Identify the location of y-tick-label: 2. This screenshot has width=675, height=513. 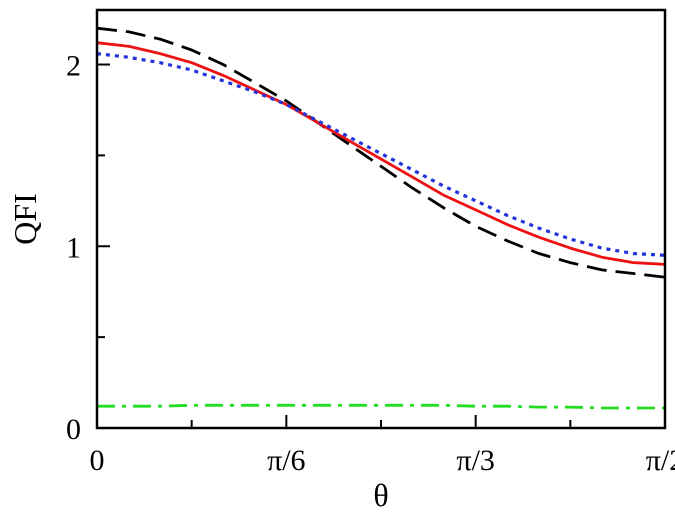
(73, 66).